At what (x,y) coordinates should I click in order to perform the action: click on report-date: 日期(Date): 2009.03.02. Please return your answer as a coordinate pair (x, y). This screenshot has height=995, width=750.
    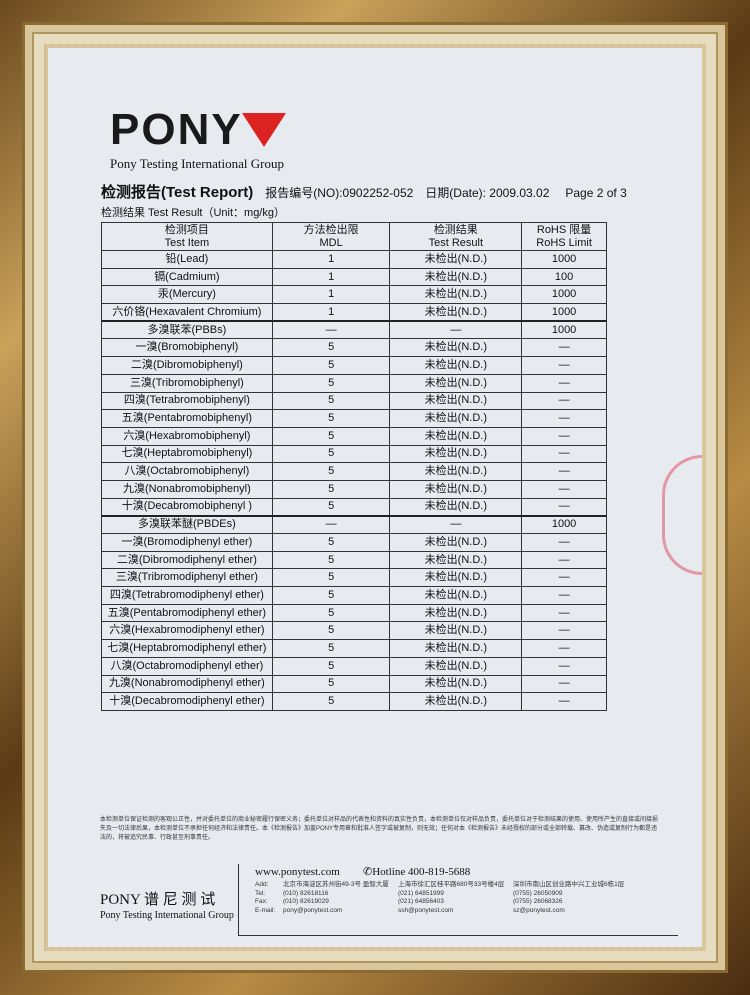
    Looking at the image, I should click on (487, 193).